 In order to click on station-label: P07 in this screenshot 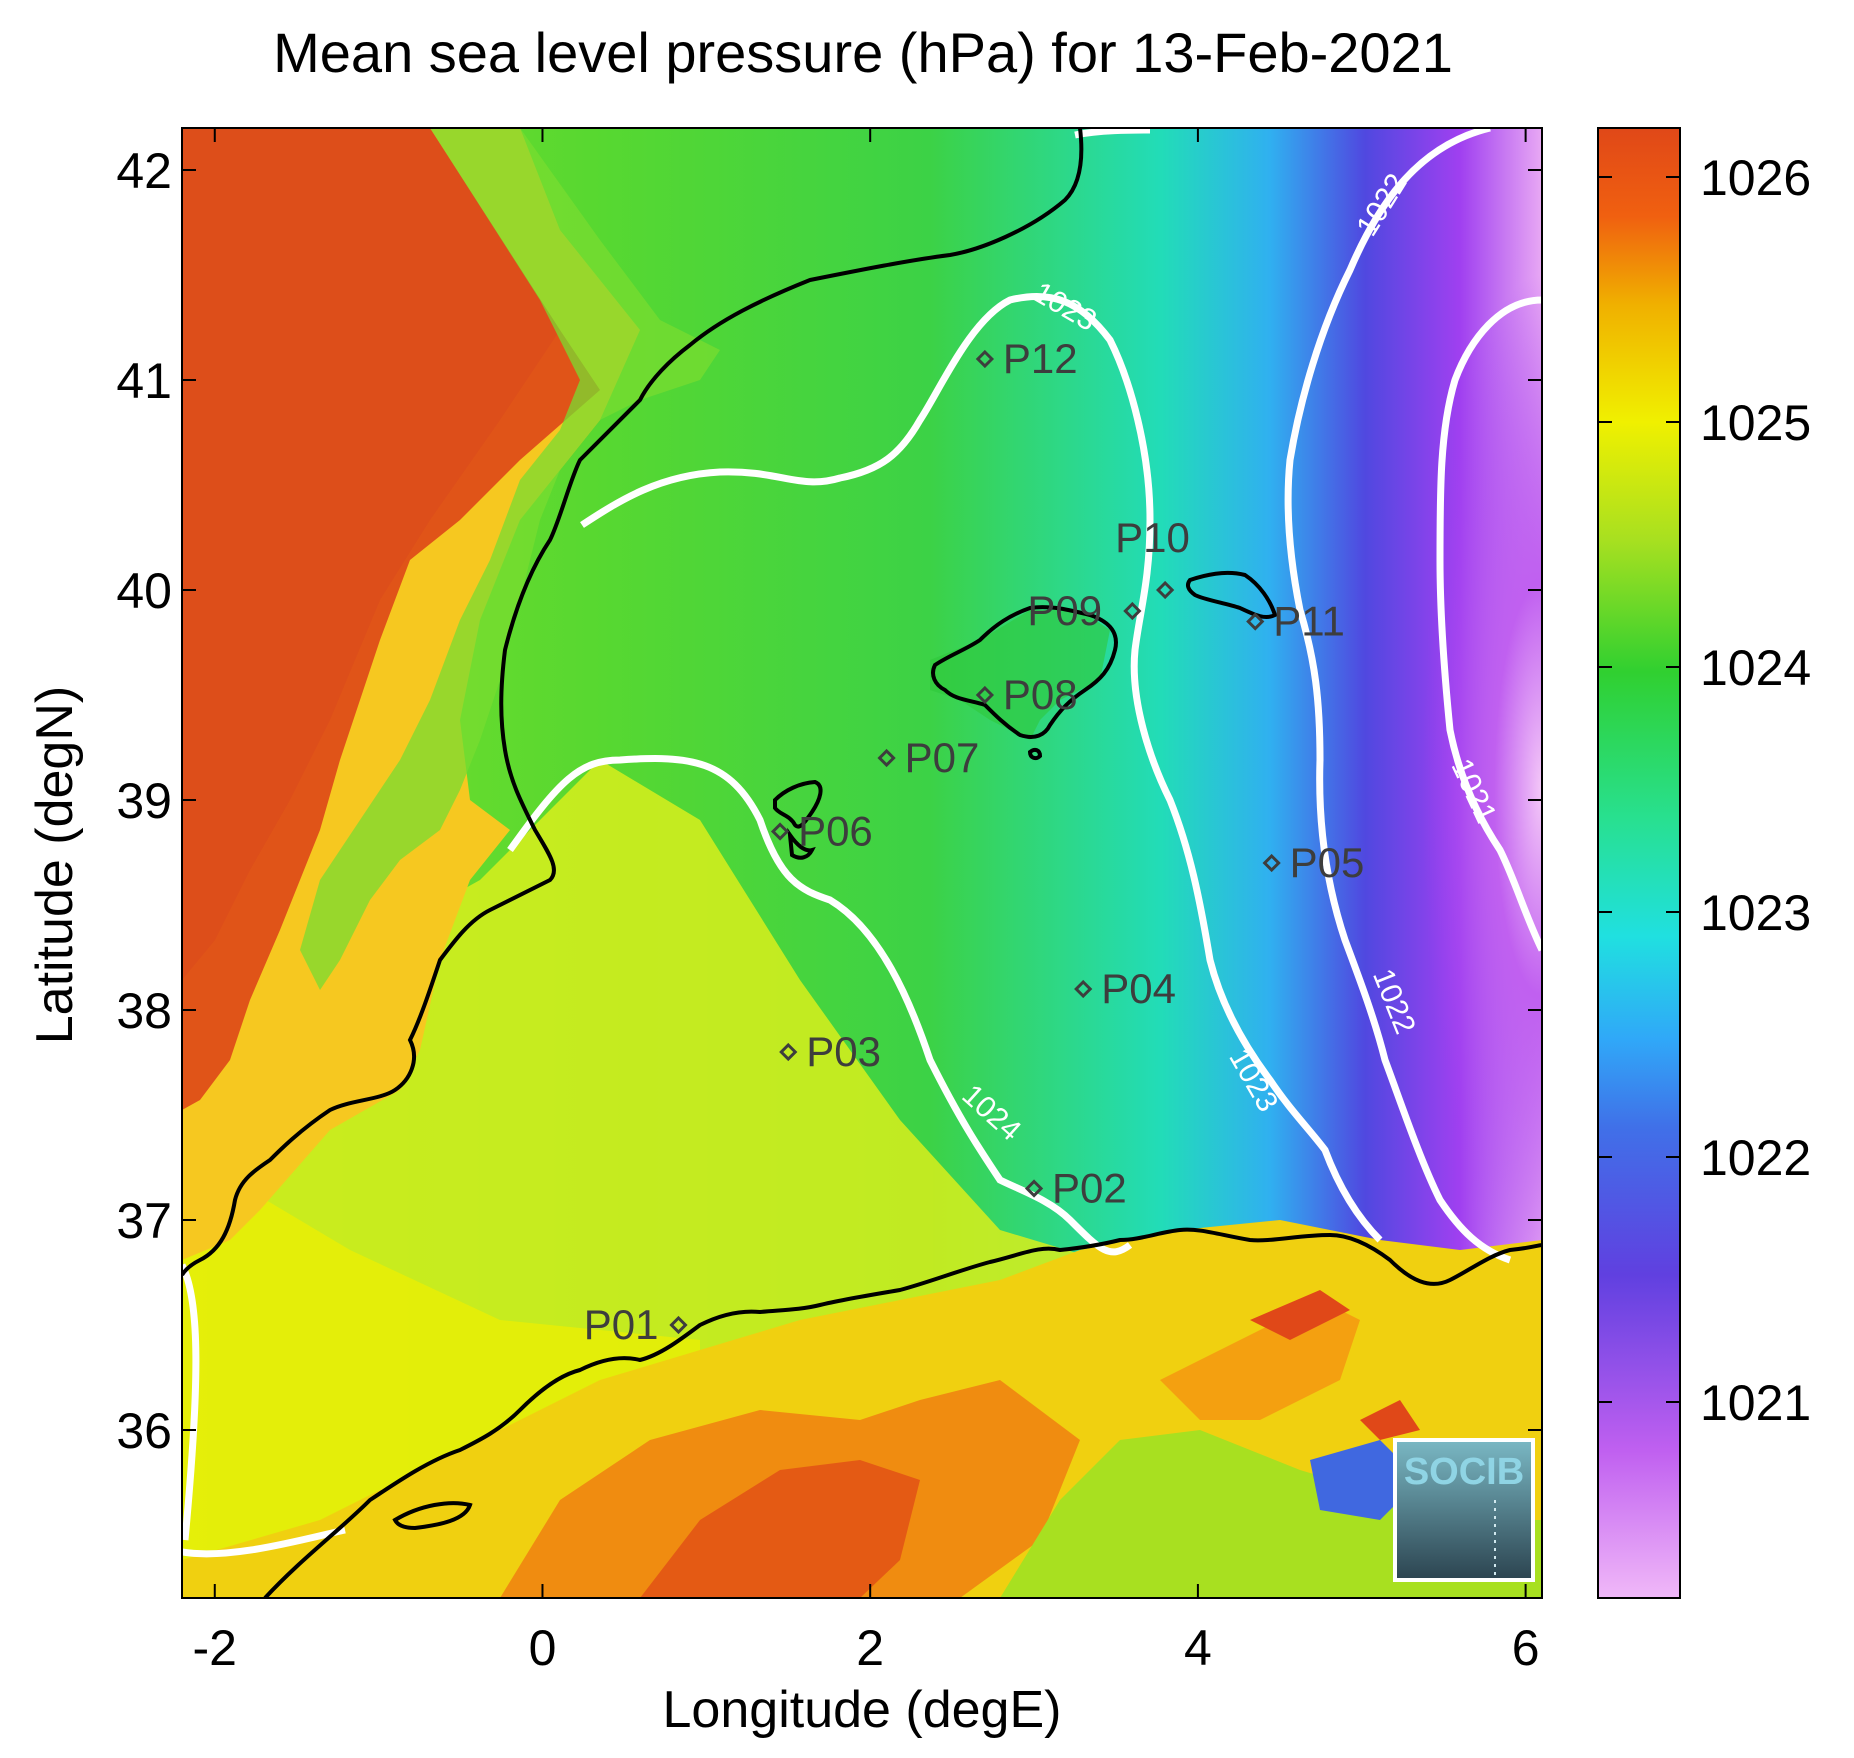, I will do `click(942, 757)`.